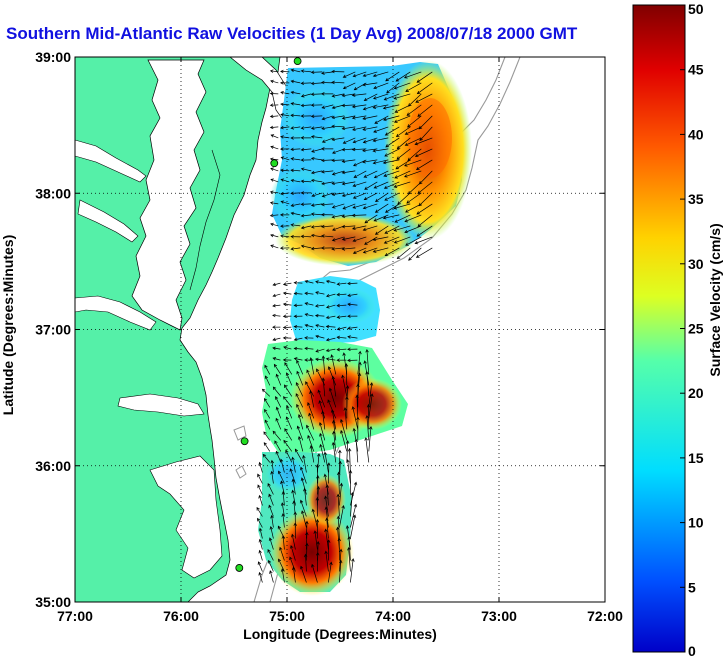  Describe the element at coordinates (268, 314) in the screenshot. I see `radar-sites` at that location.